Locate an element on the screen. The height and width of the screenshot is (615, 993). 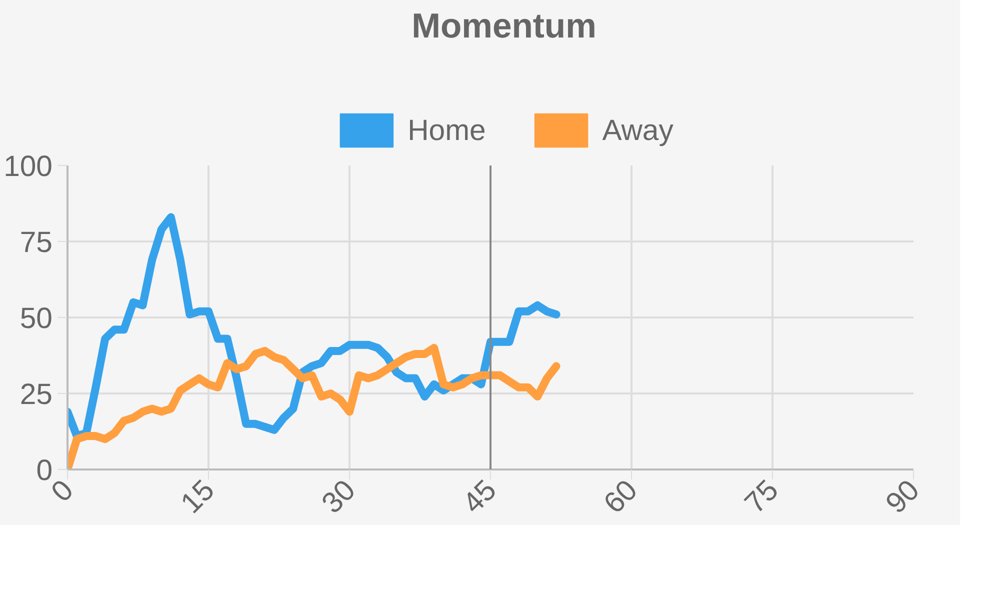
y-tick-label: 25 is located at coordinates (36, 394).